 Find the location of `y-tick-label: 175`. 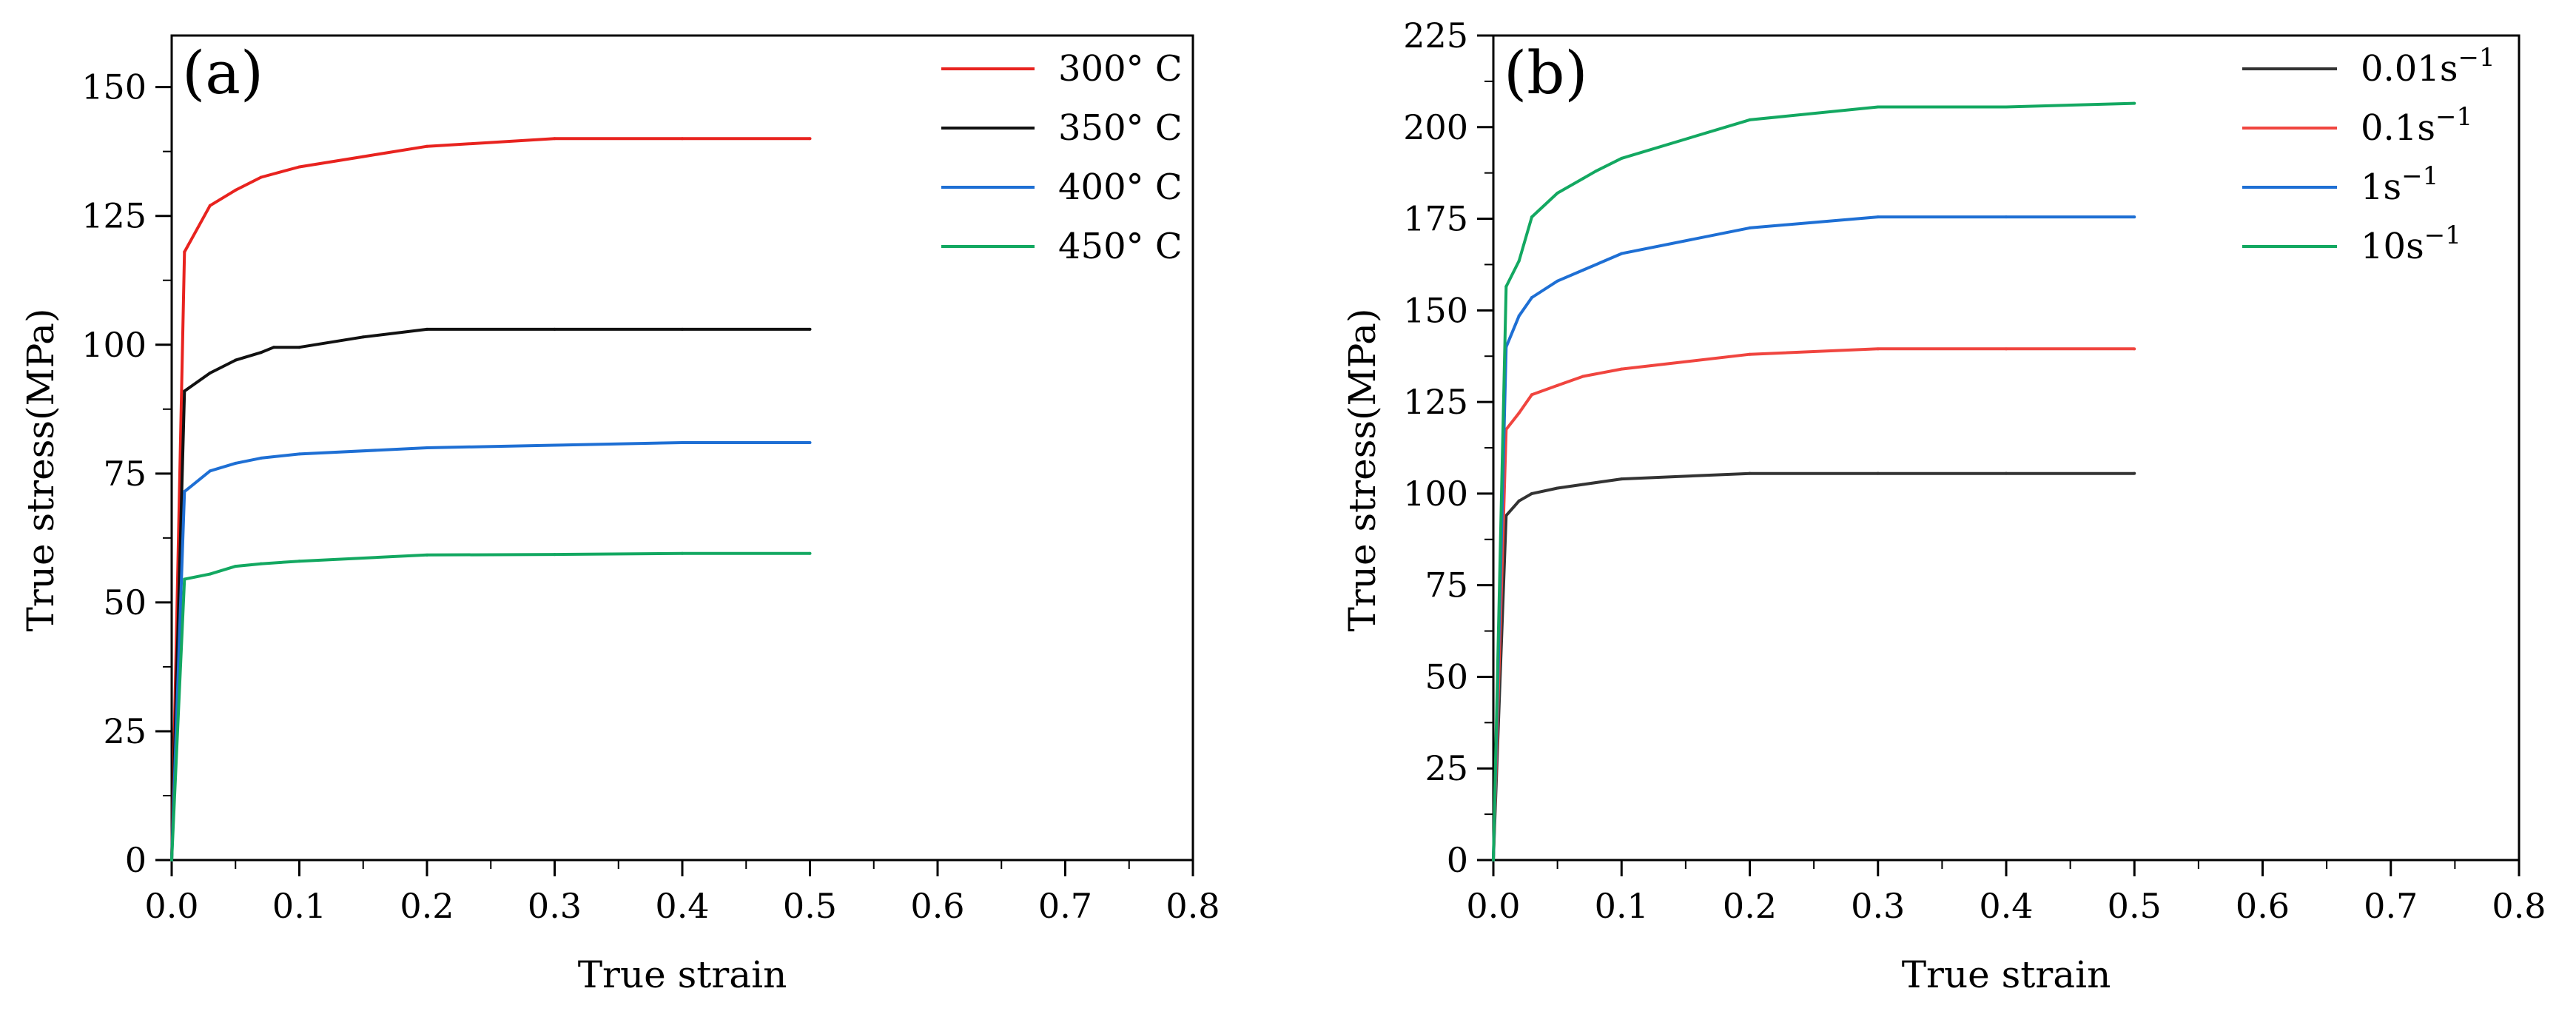

y-tick-label: 175 is located at coordinates (1435, 219).